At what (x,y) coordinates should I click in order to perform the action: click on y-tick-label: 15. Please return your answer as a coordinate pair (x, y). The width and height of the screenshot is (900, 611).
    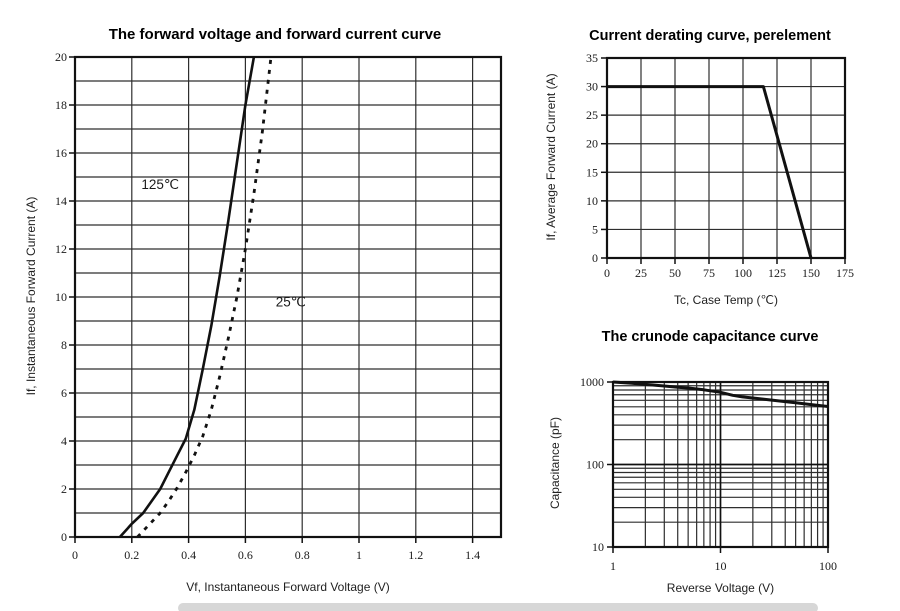
    Looking at the image, I should click on (592, 172).